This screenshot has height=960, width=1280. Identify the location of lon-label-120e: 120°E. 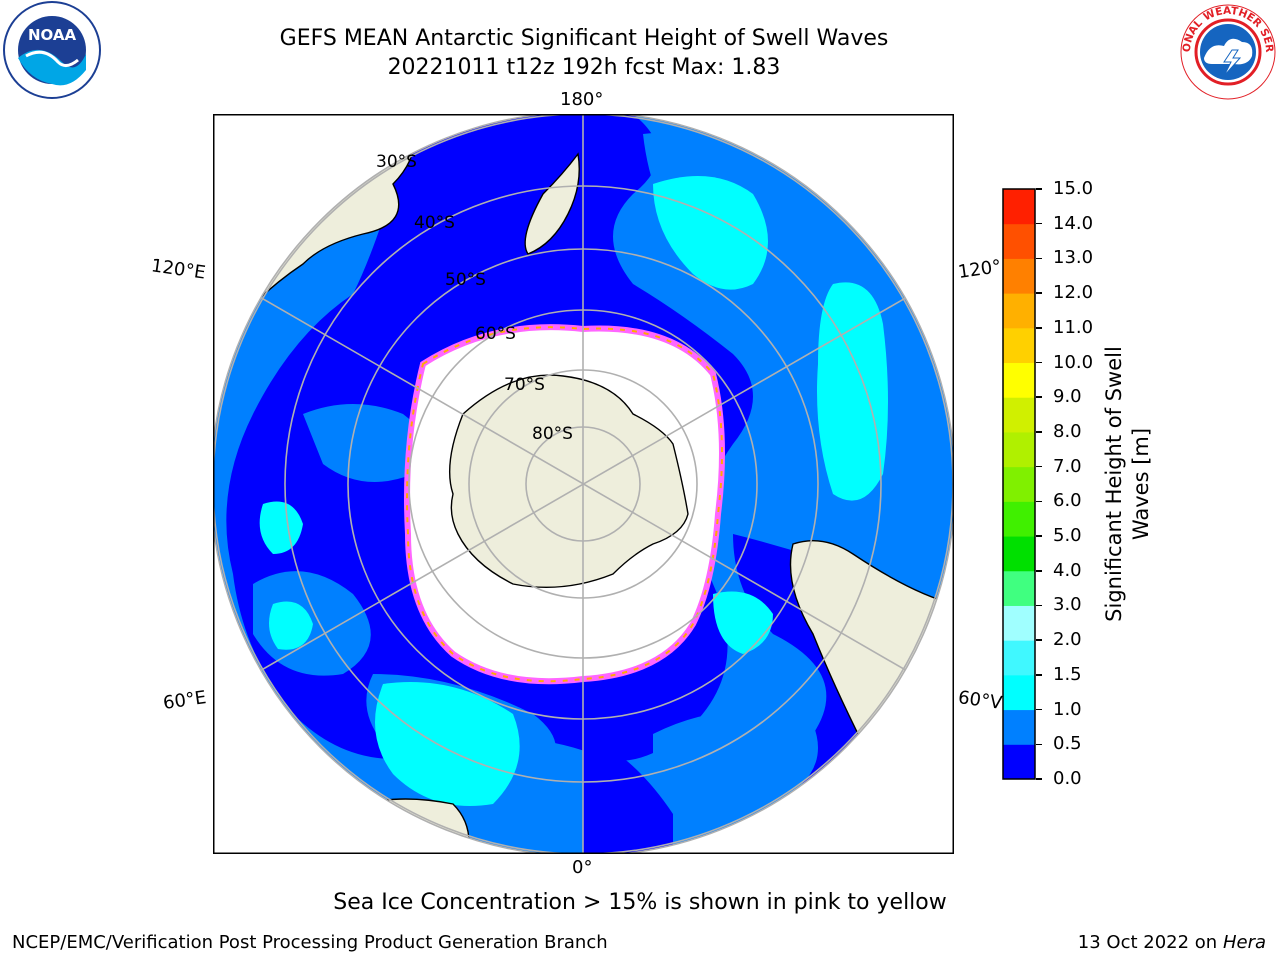
(178, 269).